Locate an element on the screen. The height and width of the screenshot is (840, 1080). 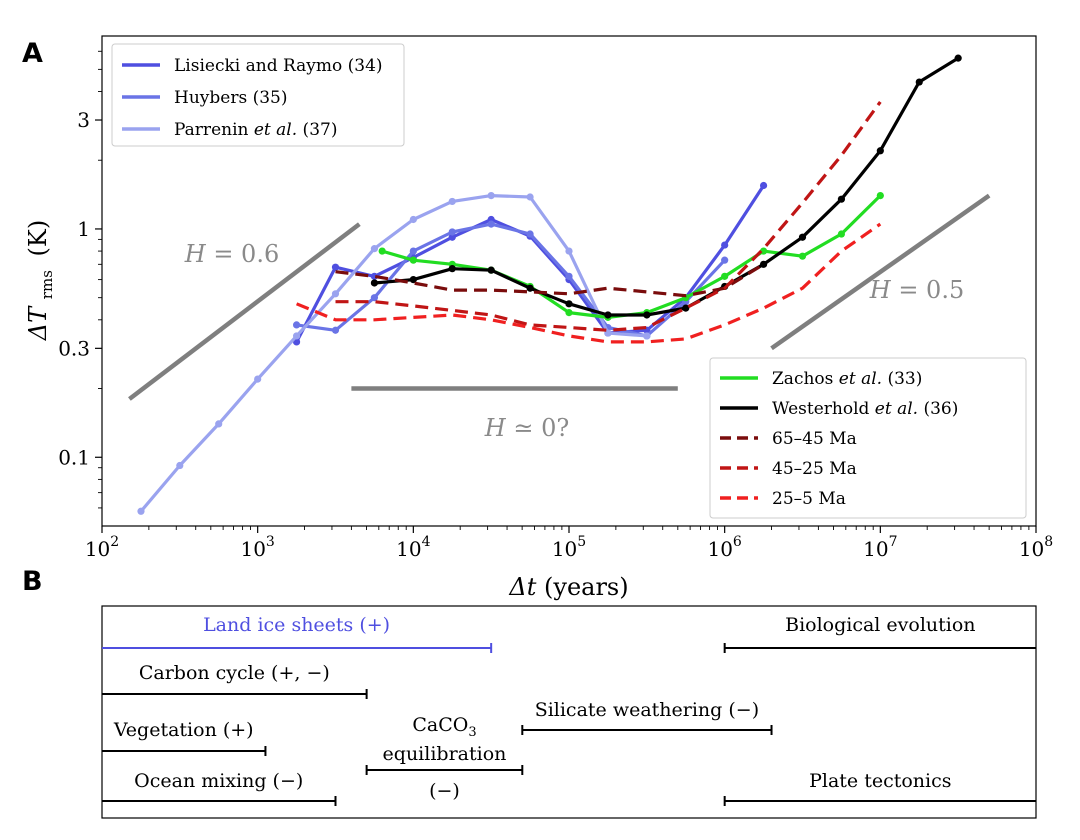
y-tick-label: 3 is located at coordinates (83, 120).